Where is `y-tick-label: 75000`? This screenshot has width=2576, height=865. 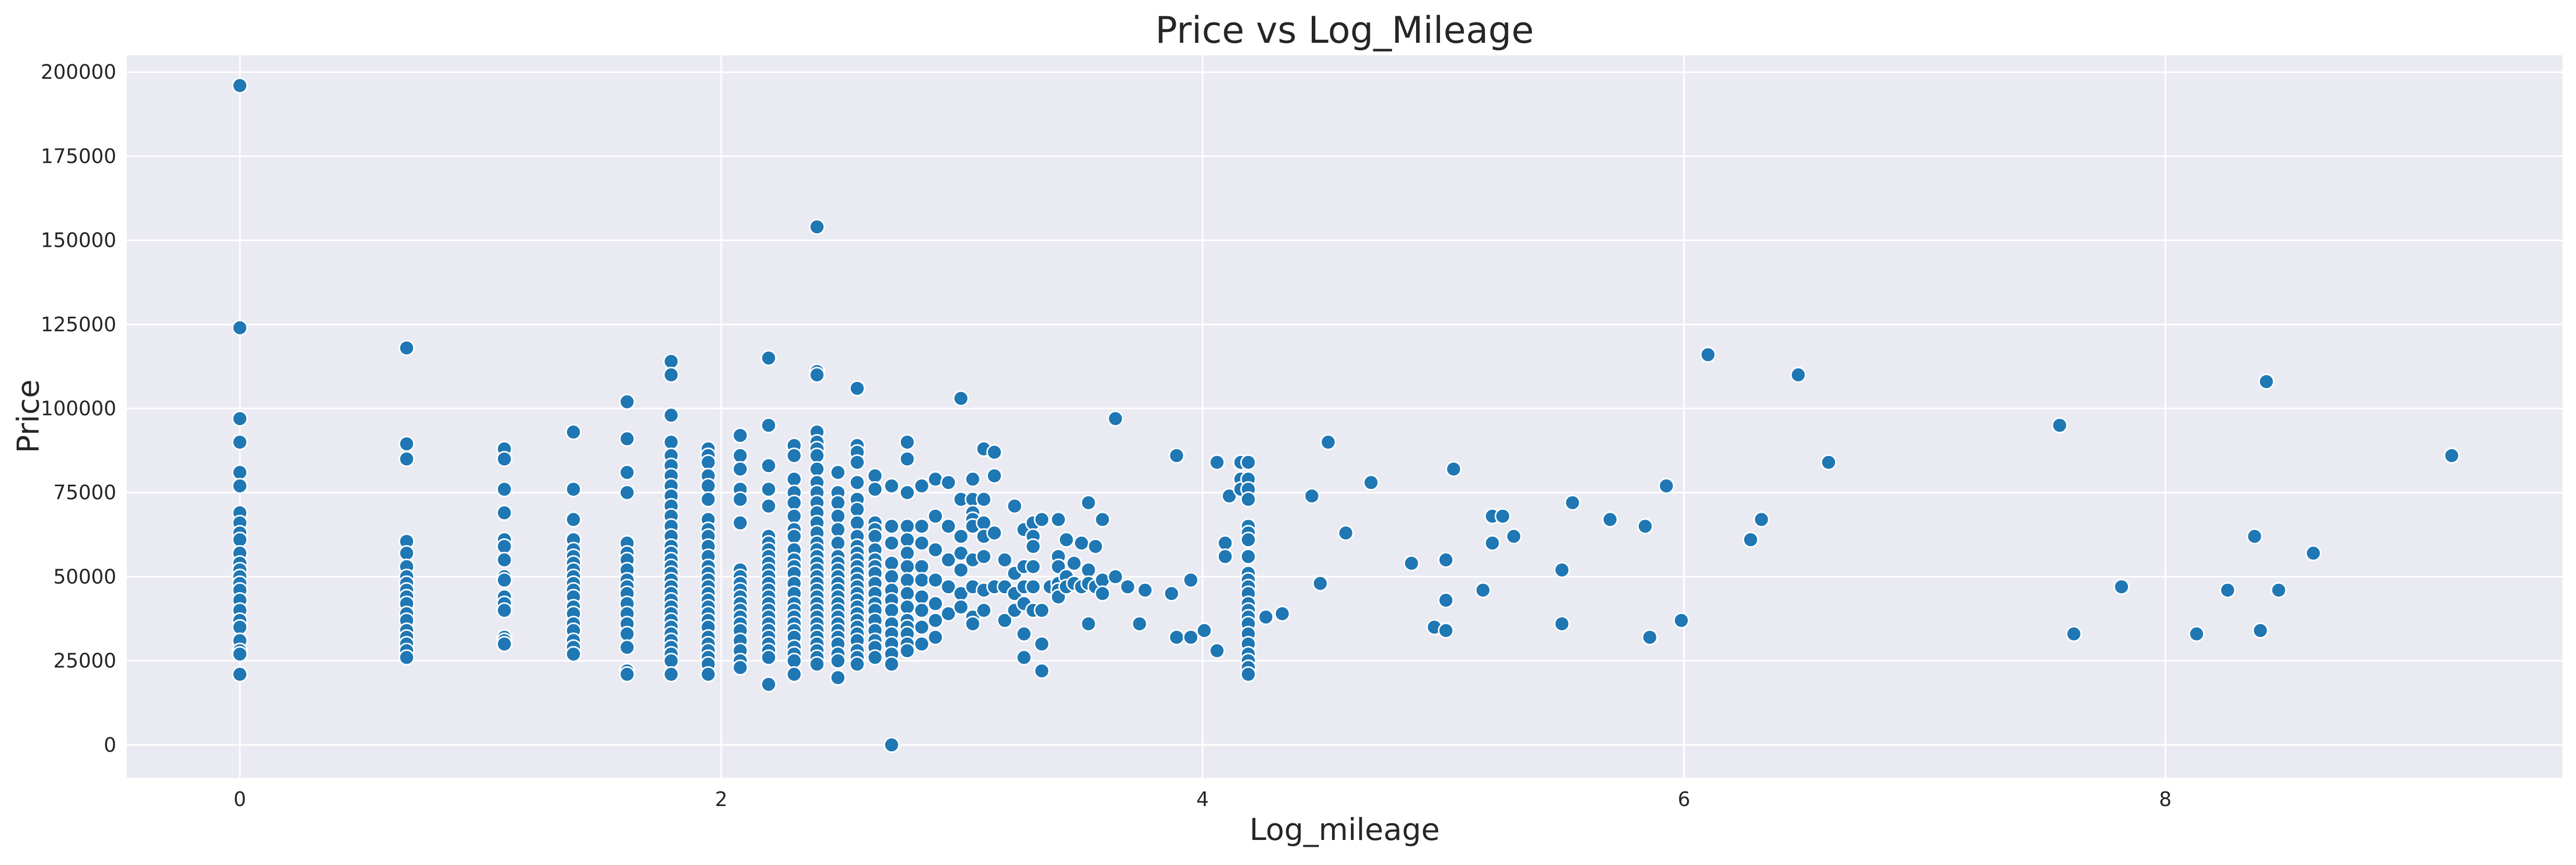
y-tick-label: 75000 is located at coordinates (84, 493).